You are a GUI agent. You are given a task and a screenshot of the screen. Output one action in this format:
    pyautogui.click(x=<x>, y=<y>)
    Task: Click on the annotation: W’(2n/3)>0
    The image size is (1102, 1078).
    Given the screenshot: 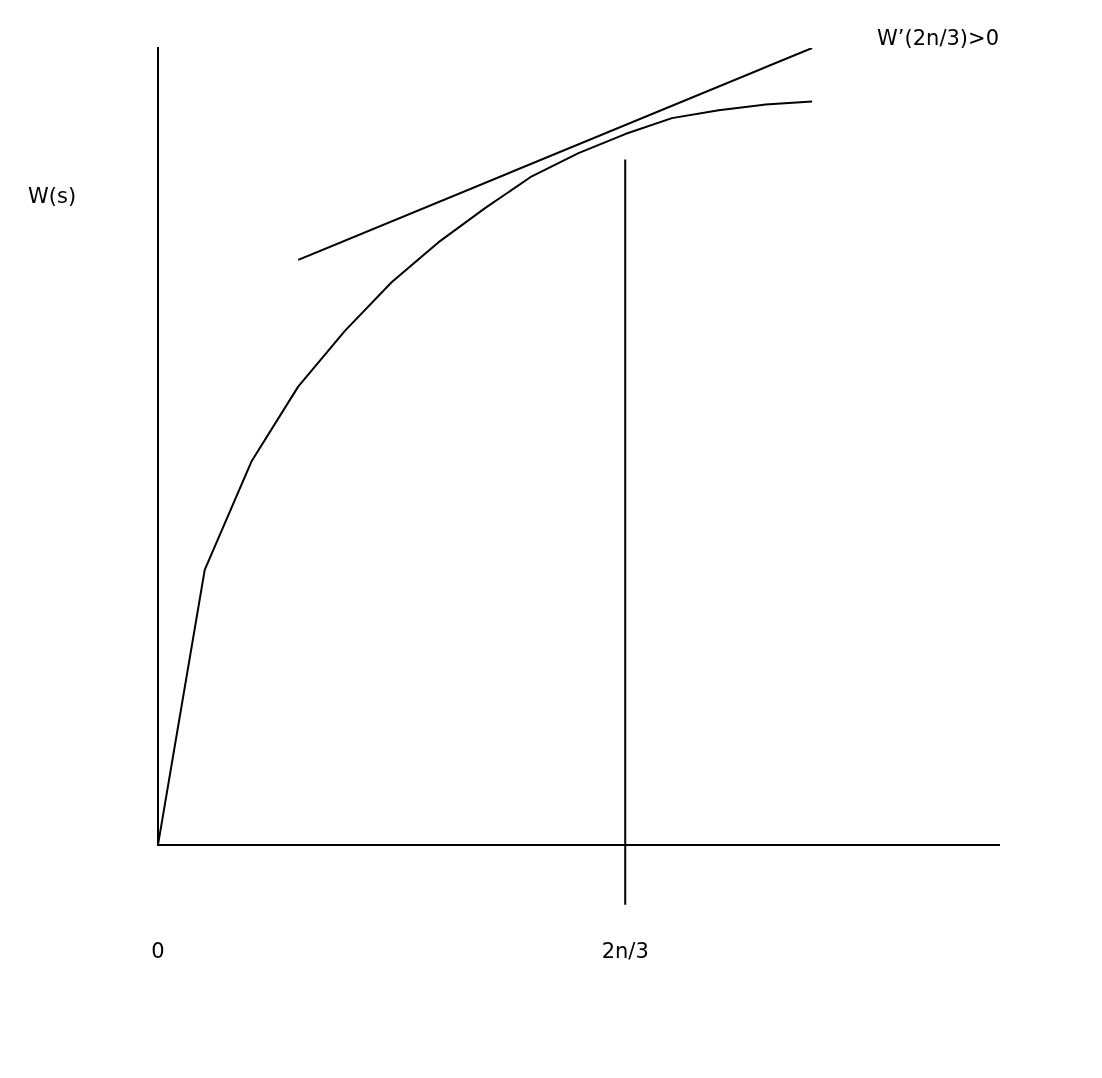 What is the action you would take?
    pyautogui.click(x=938, y=38)
    